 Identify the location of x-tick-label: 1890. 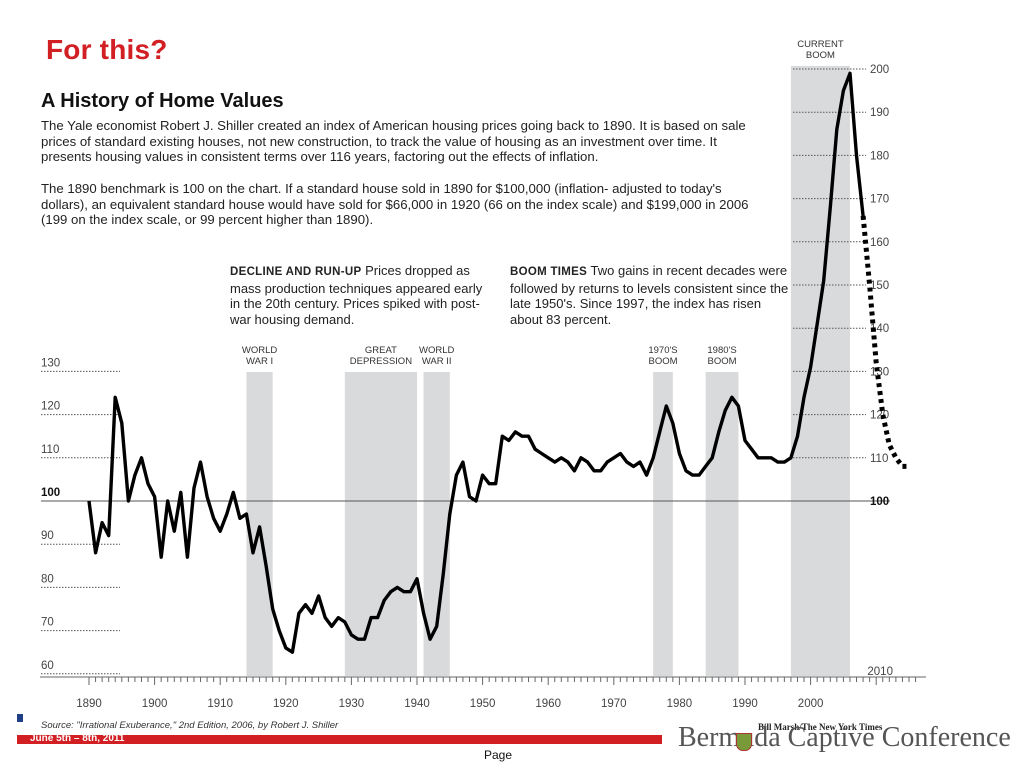
(89, 704).